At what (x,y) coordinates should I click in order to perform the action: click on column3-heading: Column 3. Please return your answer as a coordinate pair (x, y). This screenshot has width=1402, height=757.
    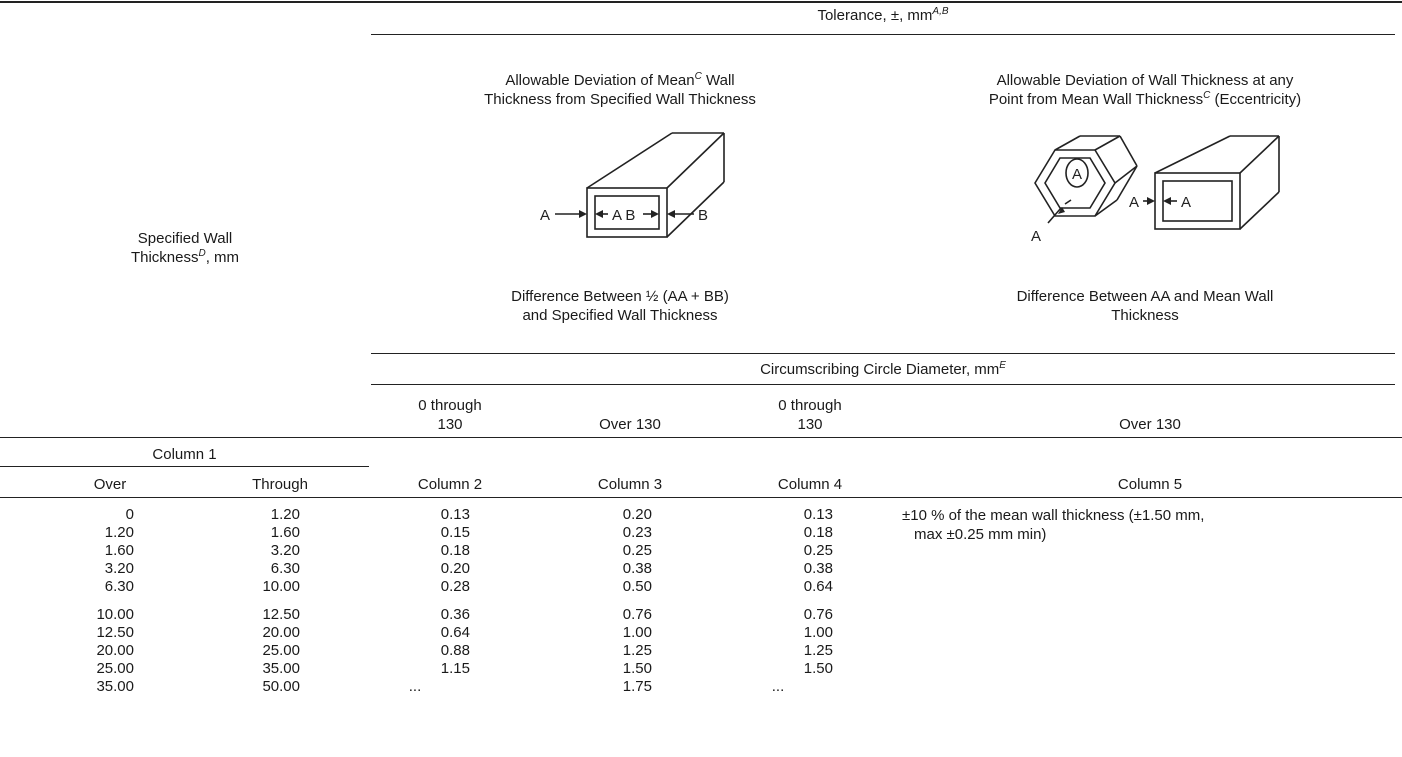
    Looking at the image, I should click on (630, 484).